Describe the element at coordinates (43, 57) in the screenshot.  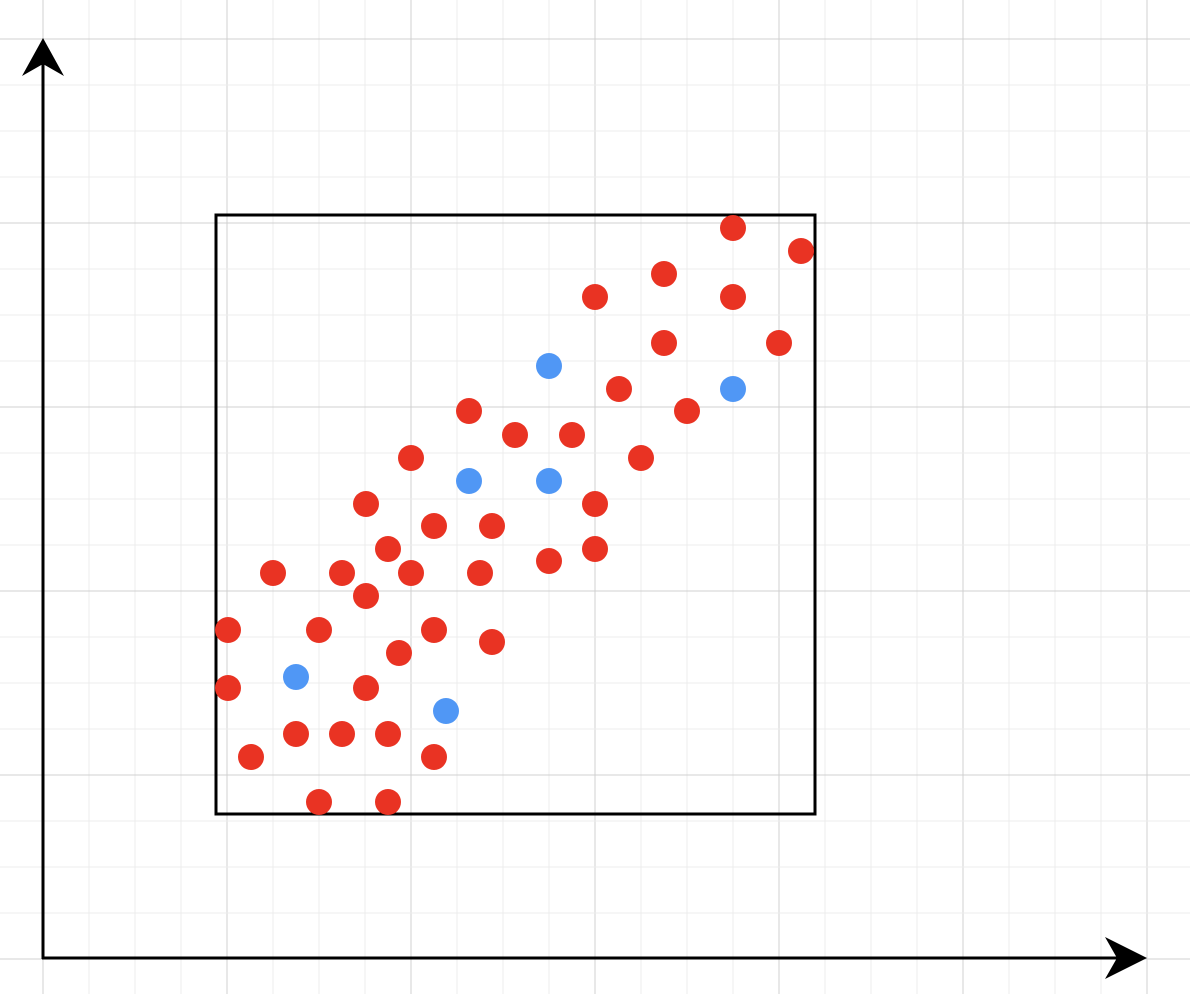
I see `y-axis-arrow` at that location.